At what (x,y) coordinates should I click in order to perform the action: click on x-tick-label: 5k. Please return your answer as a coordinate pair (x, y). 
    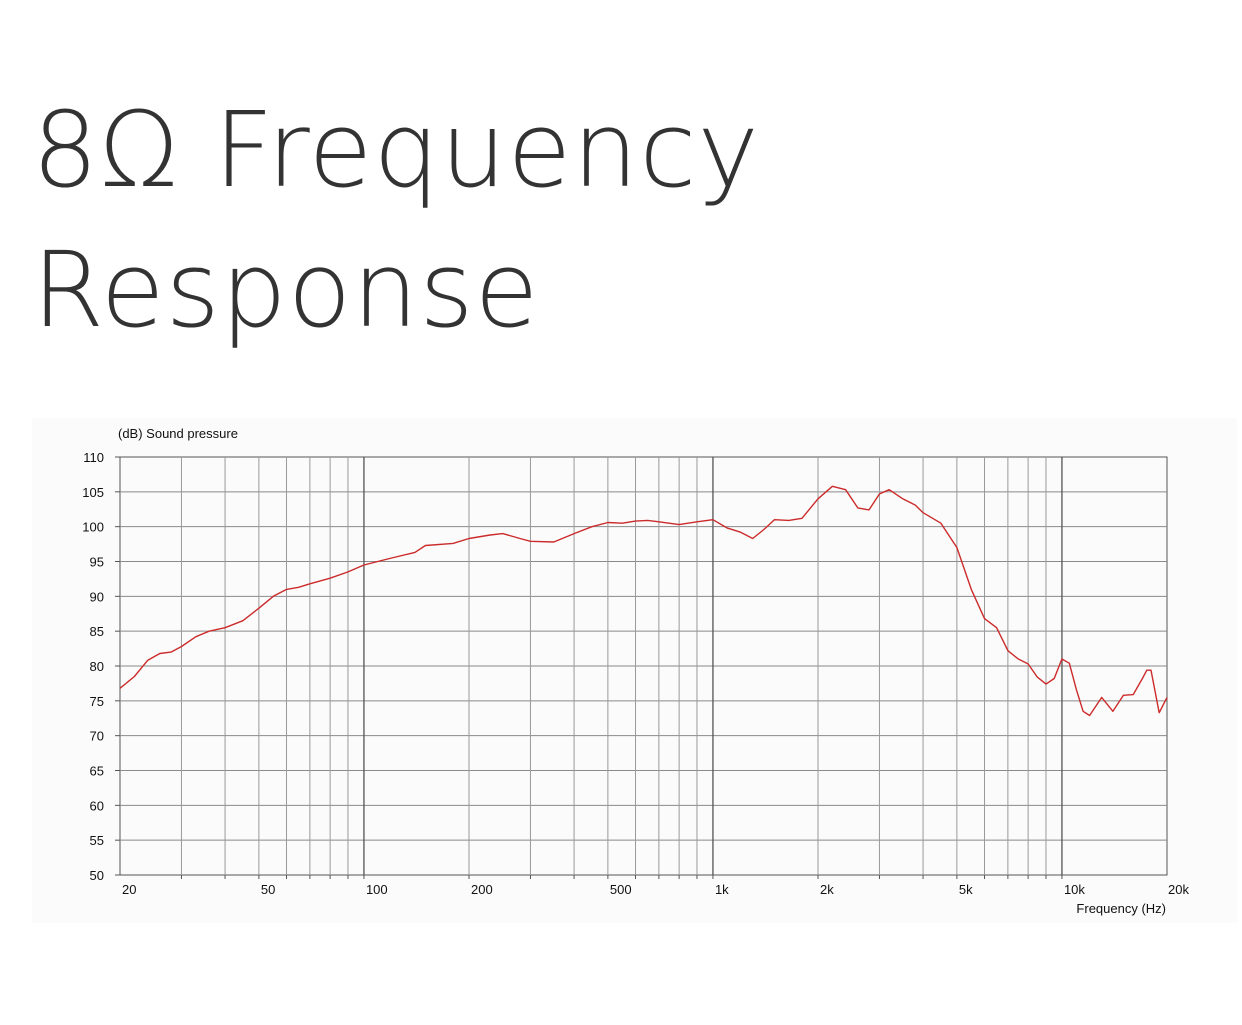
    Looking at the image, I should click on (966, 889).